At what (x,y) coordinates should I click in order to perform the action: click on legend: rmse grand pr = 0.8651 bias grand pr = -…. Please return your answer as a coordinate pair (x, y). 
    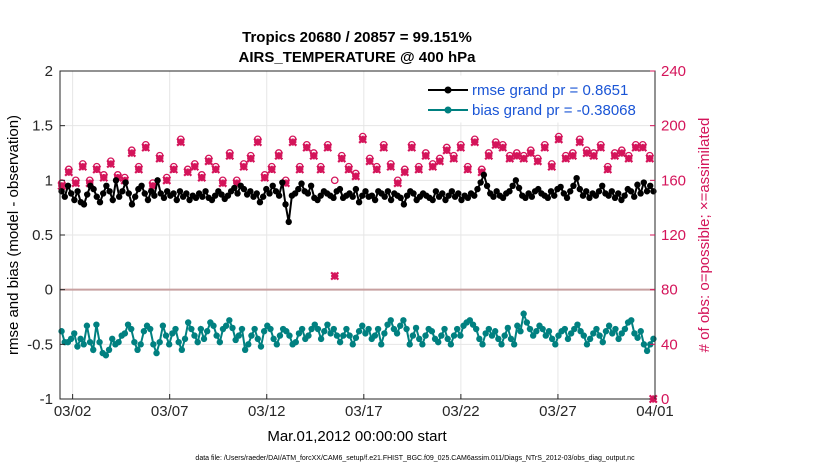
    Looking at the image, I should click on (535, 99).